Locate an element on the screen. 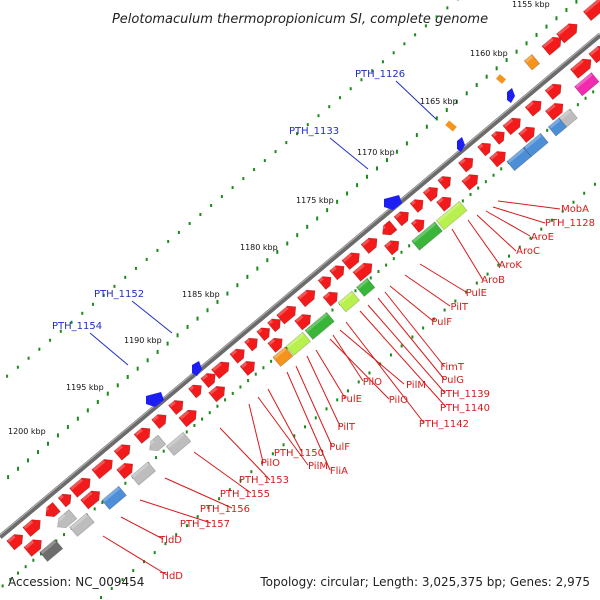 Image resolution: width=600 pixels, height=600 pixels. gene-label: PTH_1153 is located at coordinates (264, 480).